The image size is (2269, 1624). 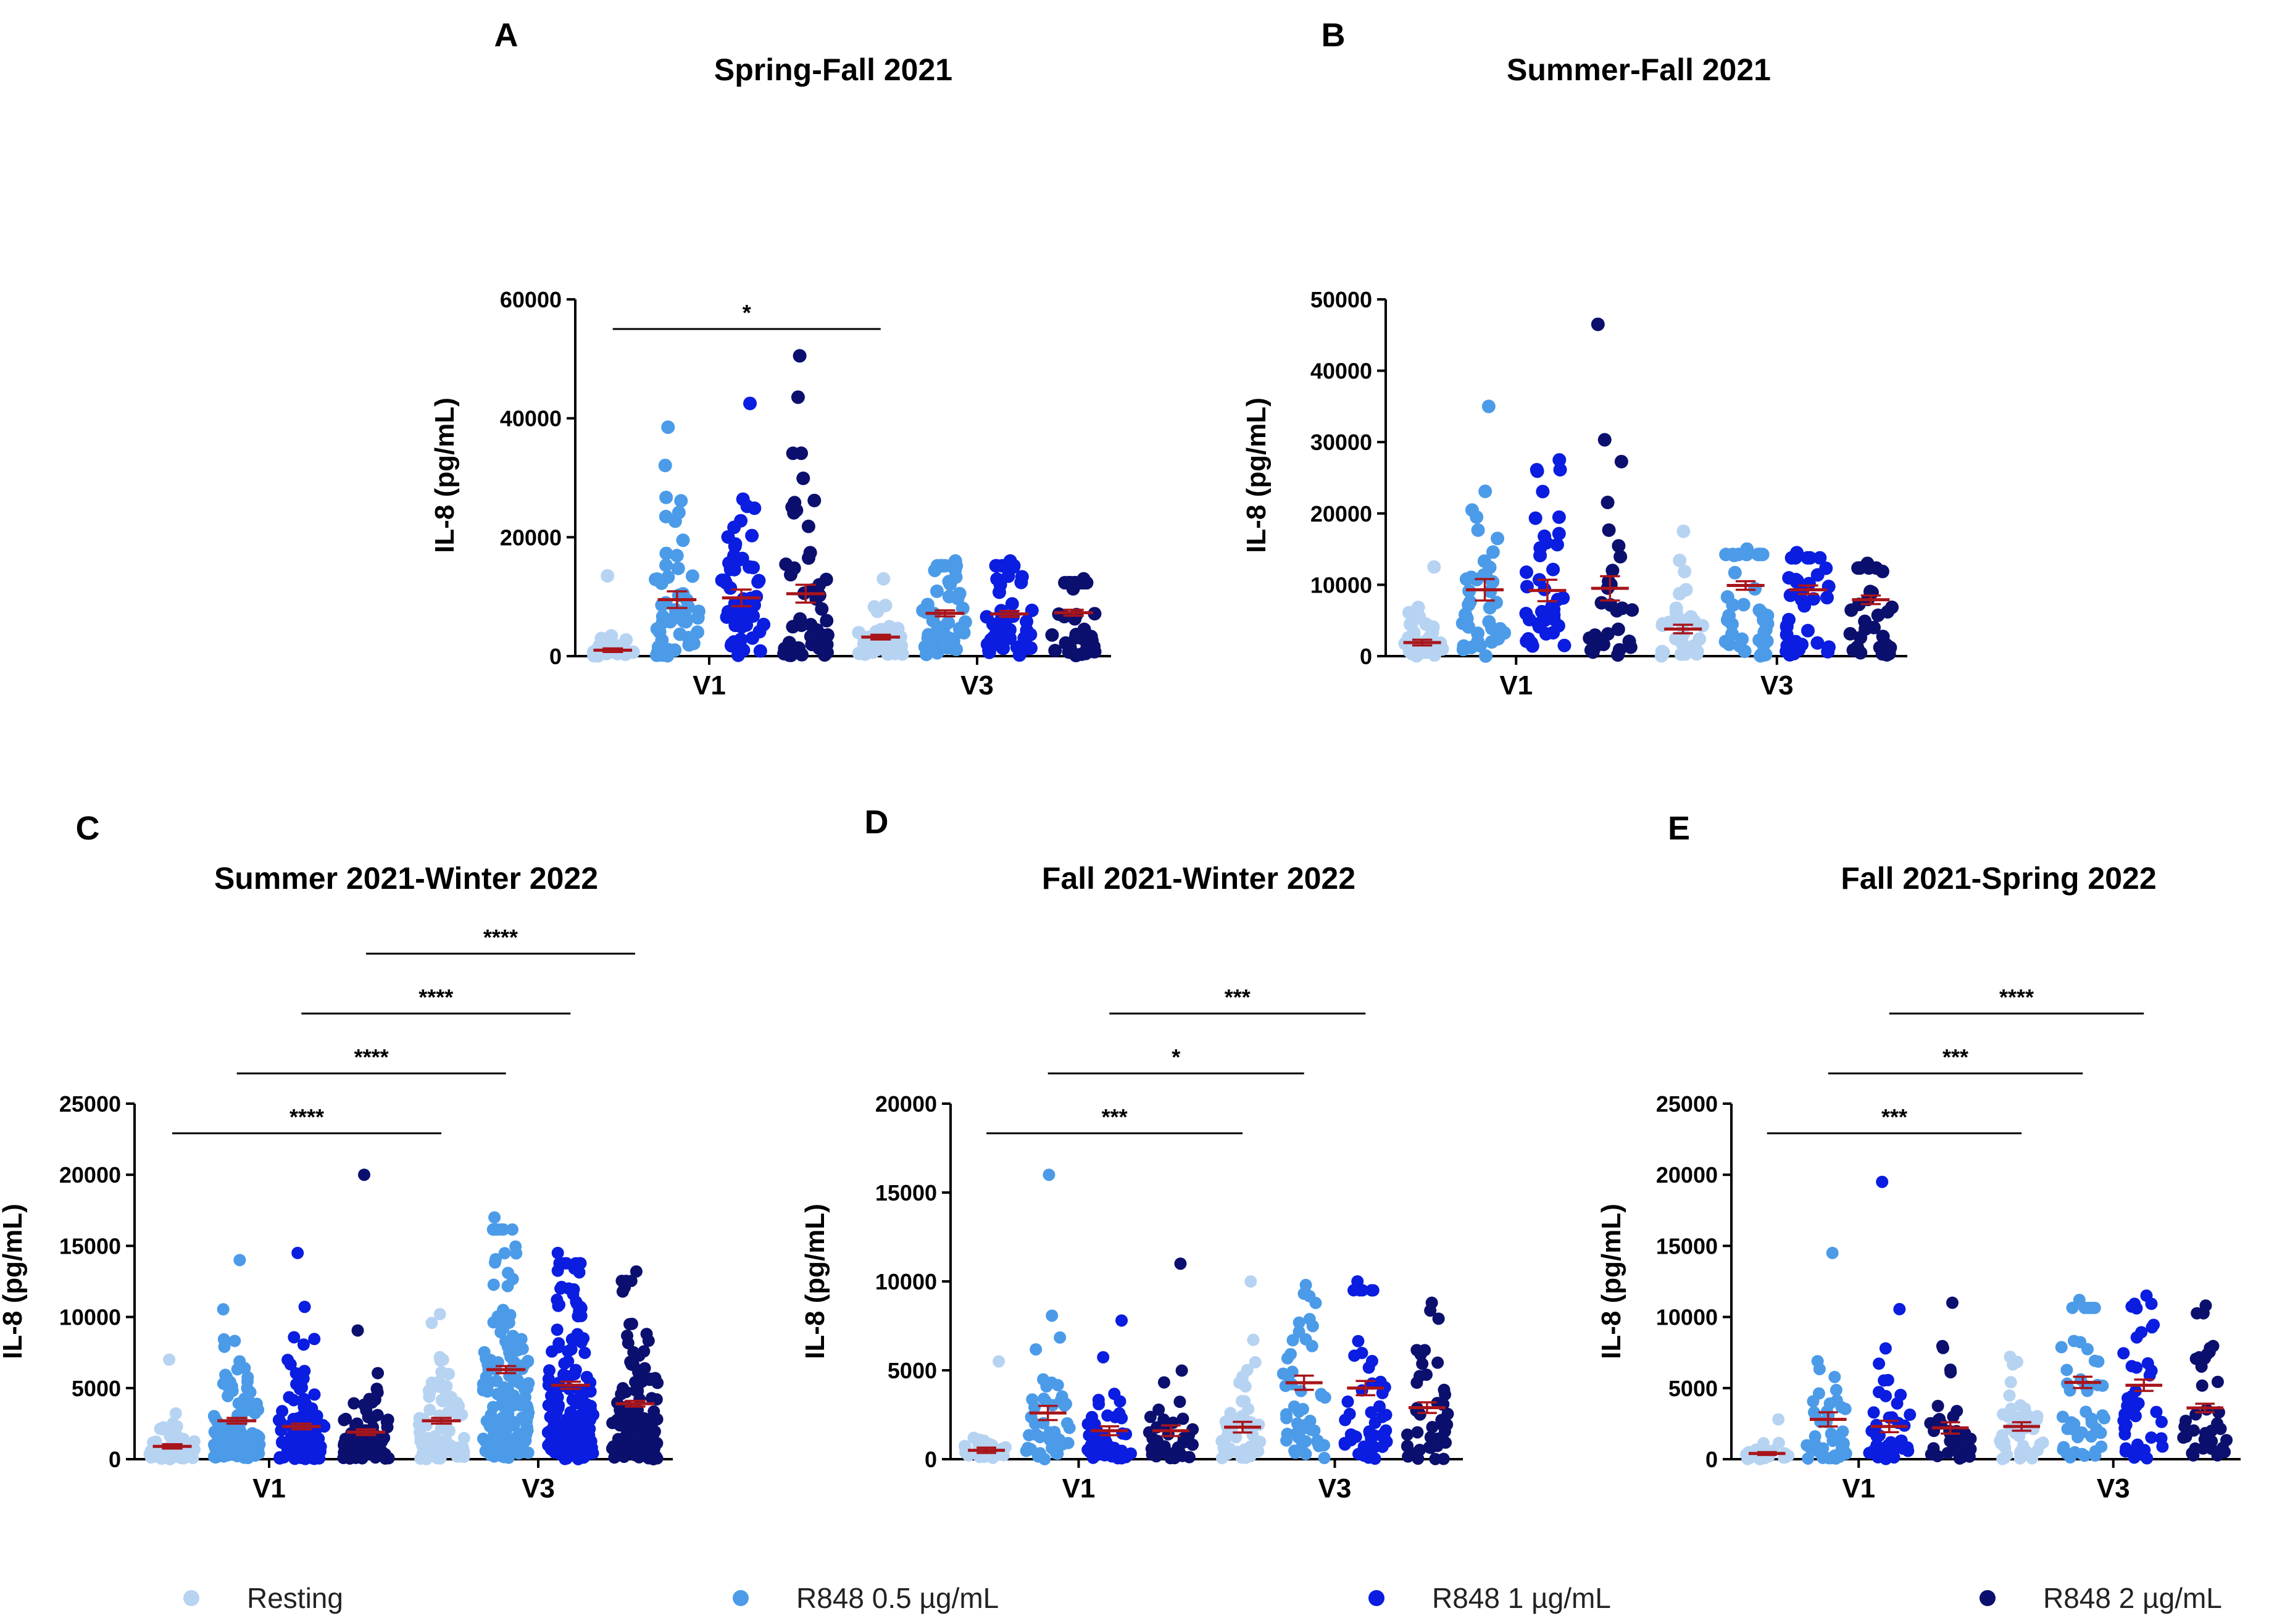 What do you see at coordinates (906, 1193) in the screenshot?
I see `y-tick-label: 15000` at bounding box center [906, 1193].